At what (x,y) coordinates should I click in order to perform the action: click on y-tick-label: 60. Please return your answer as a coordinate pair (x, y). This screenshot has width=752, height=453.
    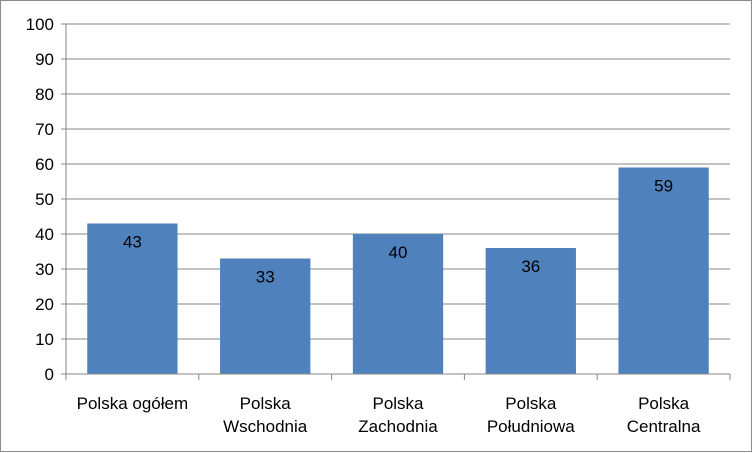
    Looking at the image, I should click on (44, 164).